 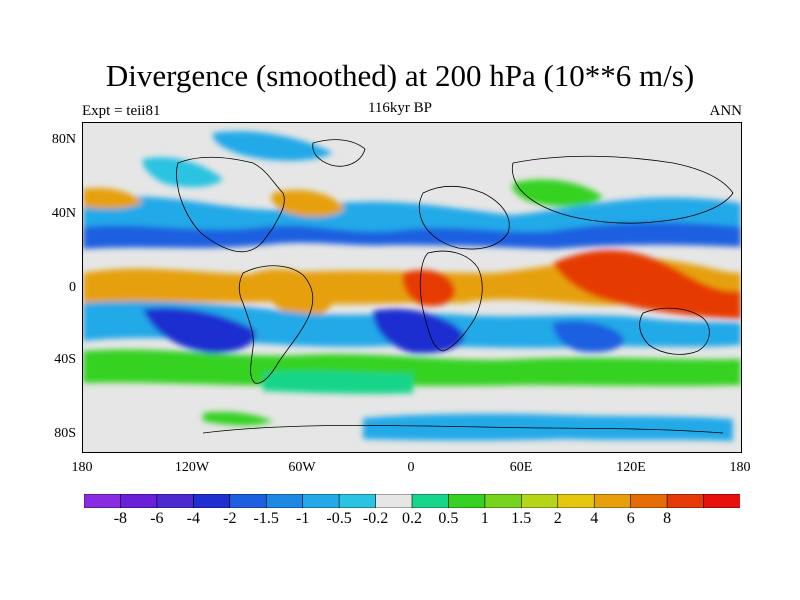 What do you see at coordinates (521, 518) in the screenshot?
I see `colorbar-tick-label: 1.5` at bounding box center [521, 518].